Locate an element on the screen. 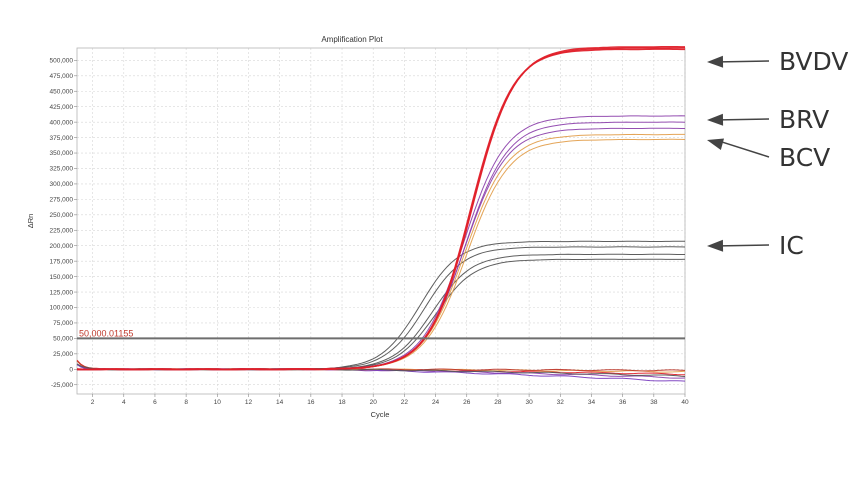  y-tick-label: 25,000 is located at coordinates (63, 354).